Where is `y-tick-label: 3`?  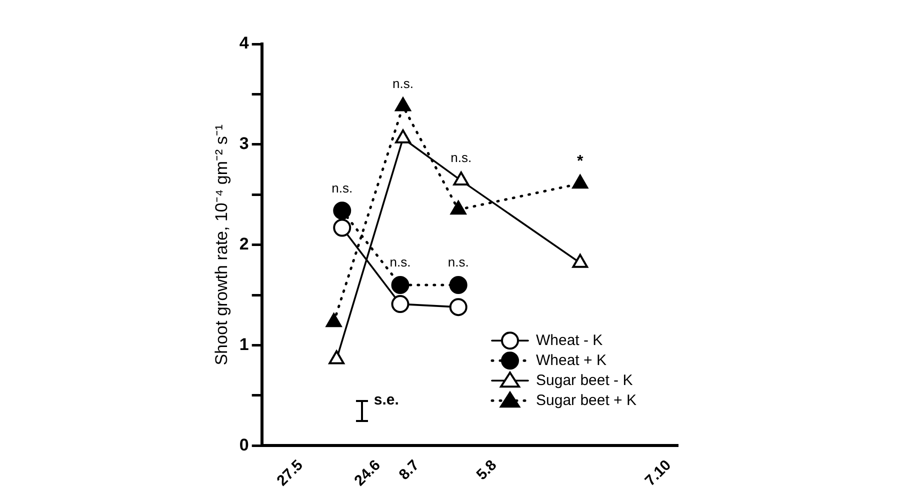
y-tick-label: 3 is located at coordinates (244, 144).